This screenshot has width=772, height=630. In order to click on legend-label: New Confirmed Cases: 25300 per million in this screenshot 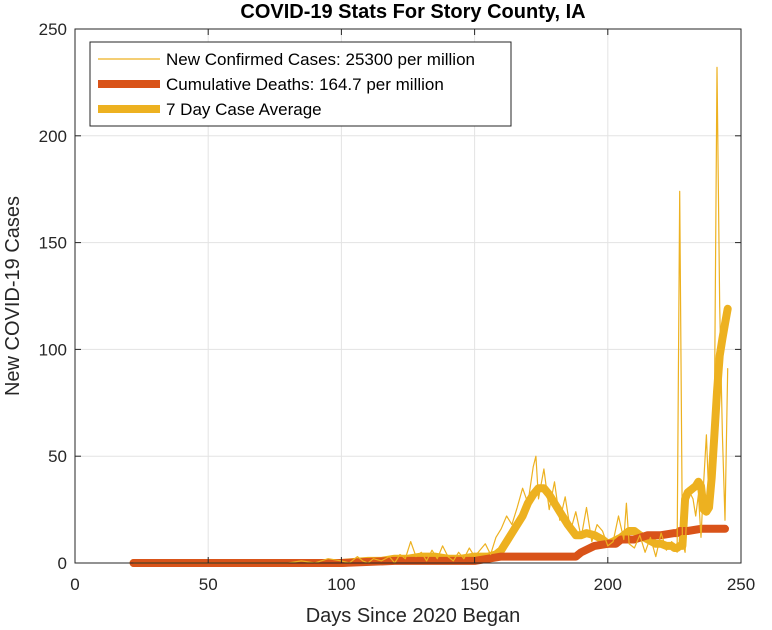, I will do `click(320, 59)`.